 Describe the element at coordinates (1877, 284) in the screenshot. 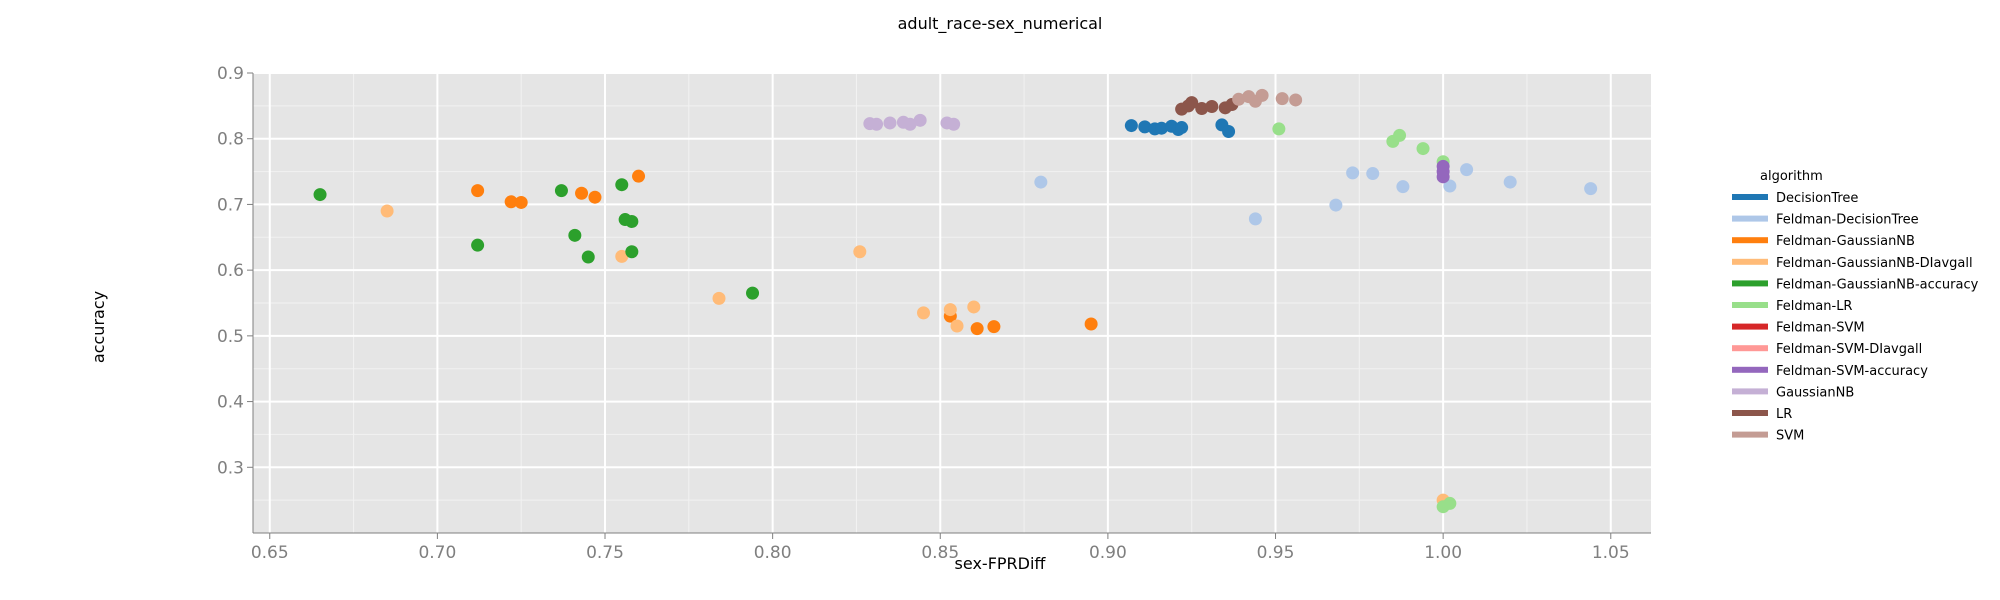

I see `legend-entry: Feldman-GaussianNB-accuracy` at that location.